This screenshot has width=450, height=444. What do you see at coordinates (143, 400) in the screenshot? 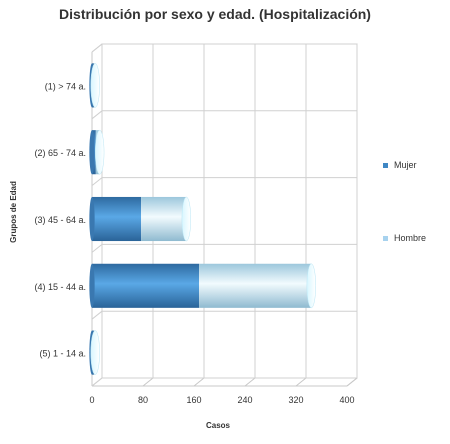
I see `x-tick-label: 80` at bounding box center [143, 400].